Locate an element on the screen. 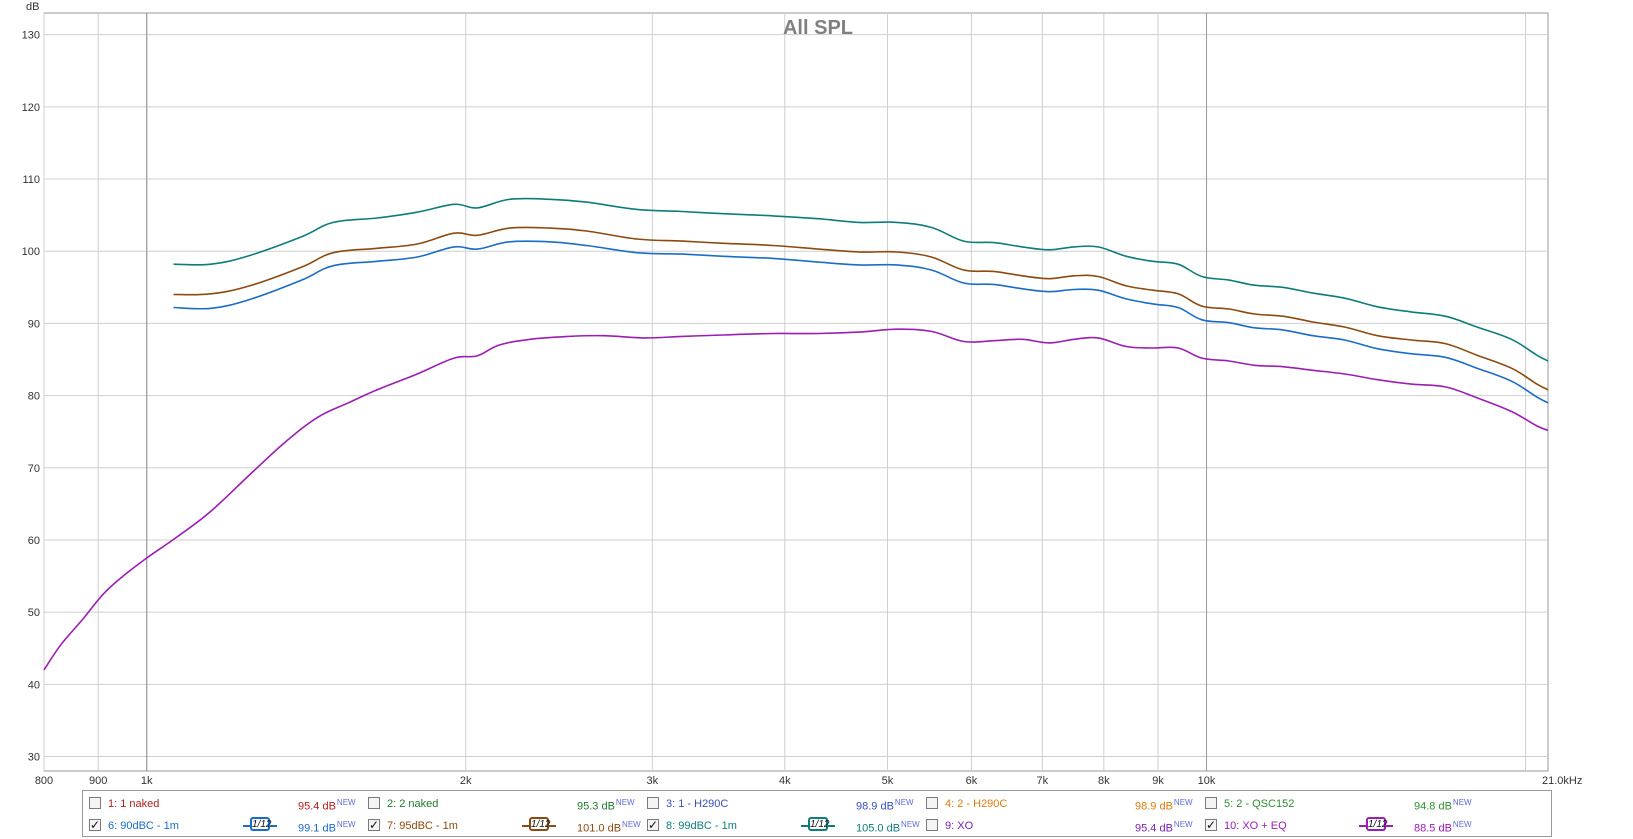 The height and width of the screenshot is (839, 1633). y-tick-label: 50 is located at coordinates (34, 613).